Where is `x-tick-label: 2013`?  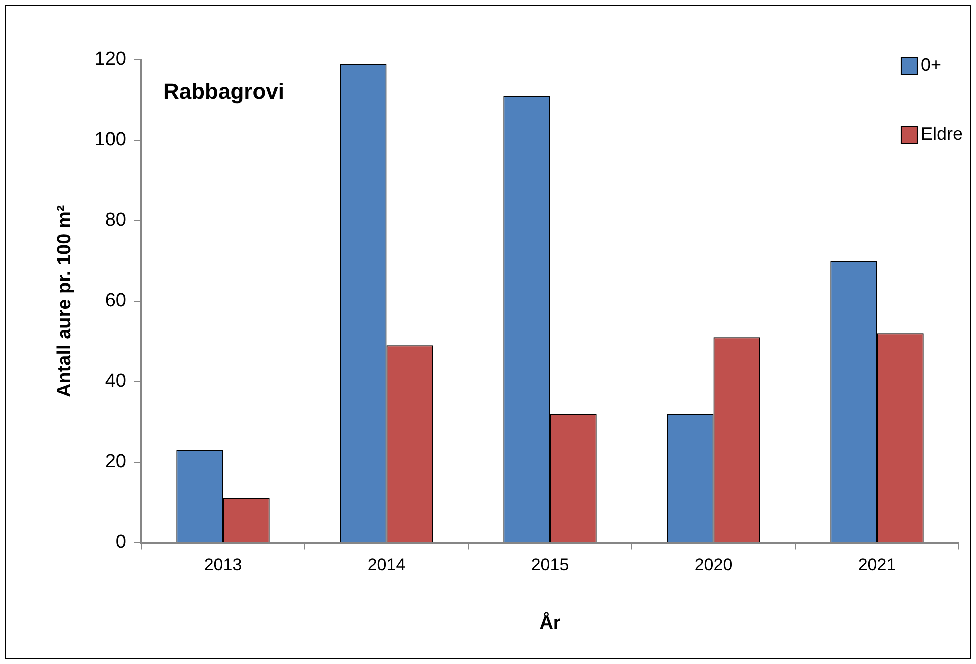
x-tick-label: 2013 is located at coordinates (223, 565).